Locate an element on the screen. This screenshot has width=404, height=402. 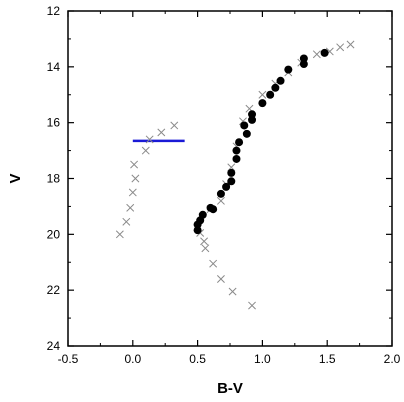
x-tick-label: 2.0 is located at coordinates (392, 359).